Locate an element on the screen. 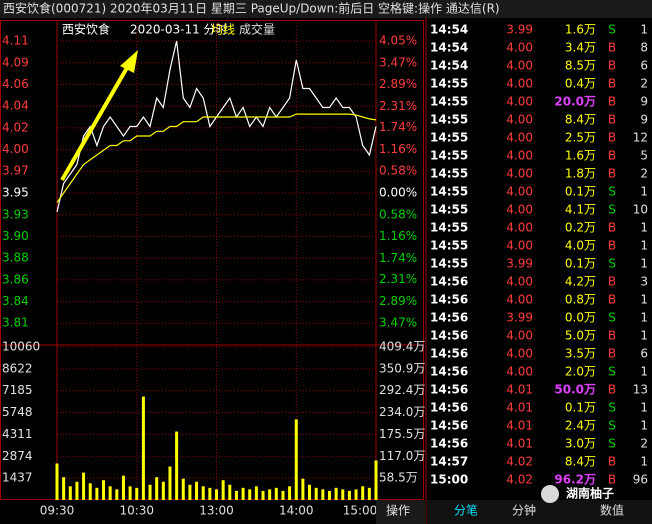 Image resolution: width=652 pixels, height=524 pixels. y2-tick-label: 4.05% is located at coordinates (398, 41).